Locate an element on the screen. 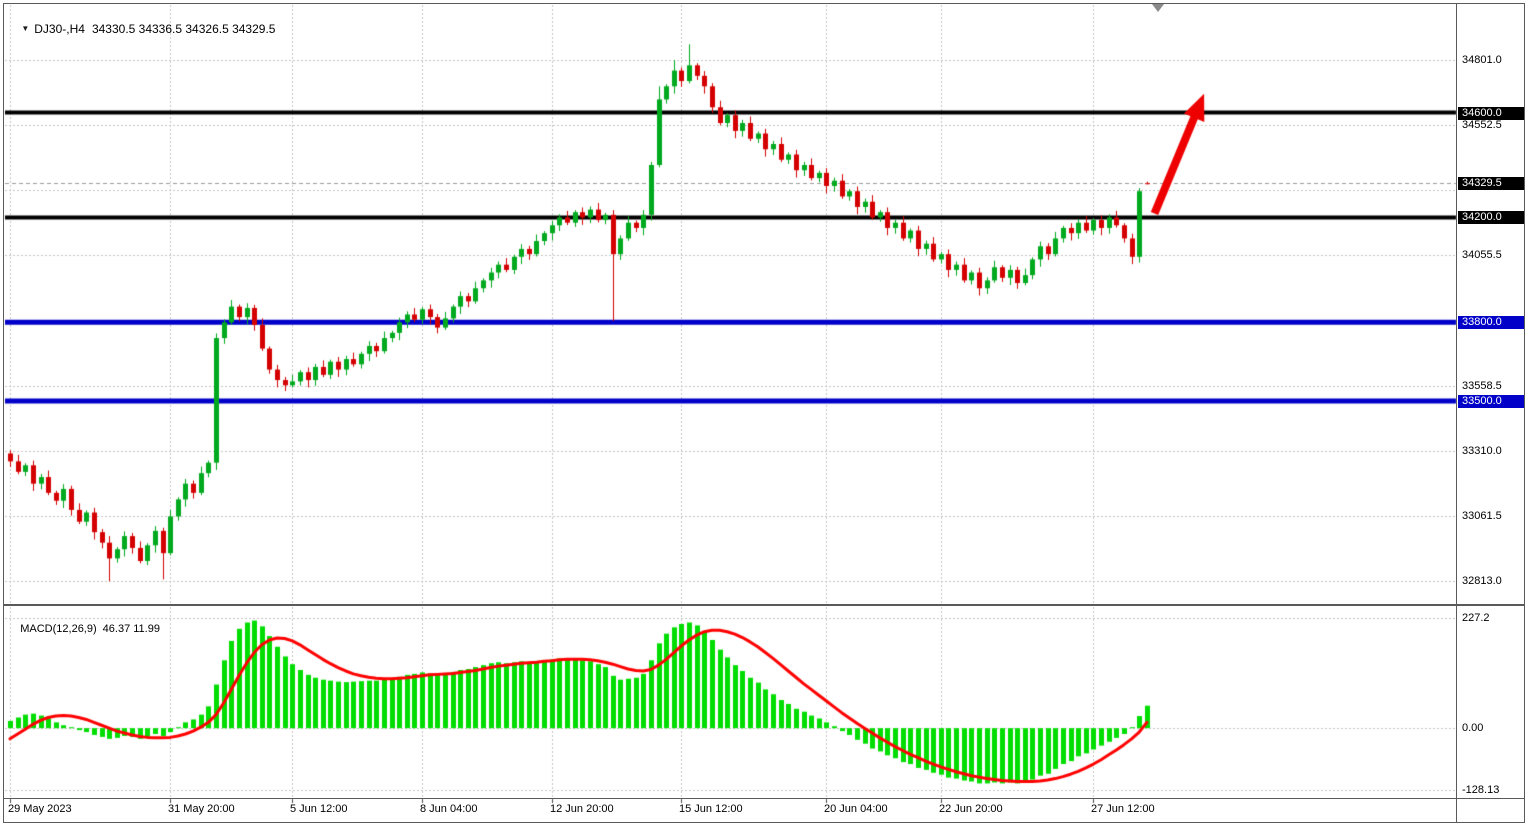 The width and height of the screenshot is (1528, 825). symbol-period-label: DJ30-,H4 is located at coordinates (59, 29).